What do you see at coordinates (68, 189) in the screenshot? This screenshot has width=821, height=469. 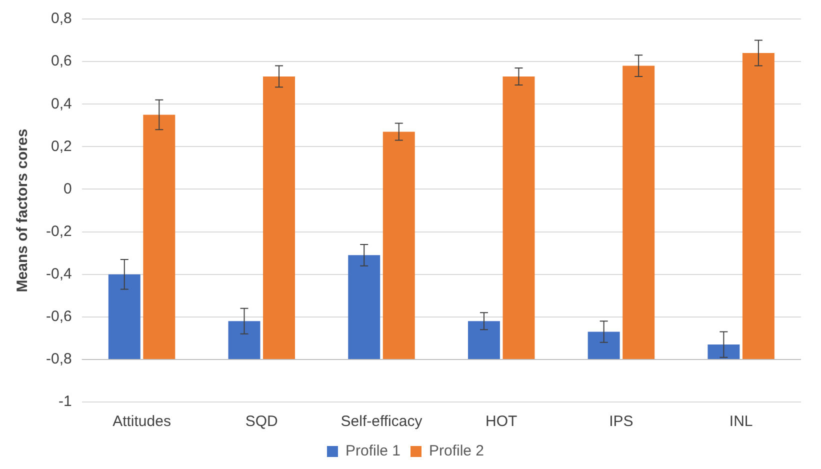 I see `y-tick-label: 0` at bounding box center [68, 189].